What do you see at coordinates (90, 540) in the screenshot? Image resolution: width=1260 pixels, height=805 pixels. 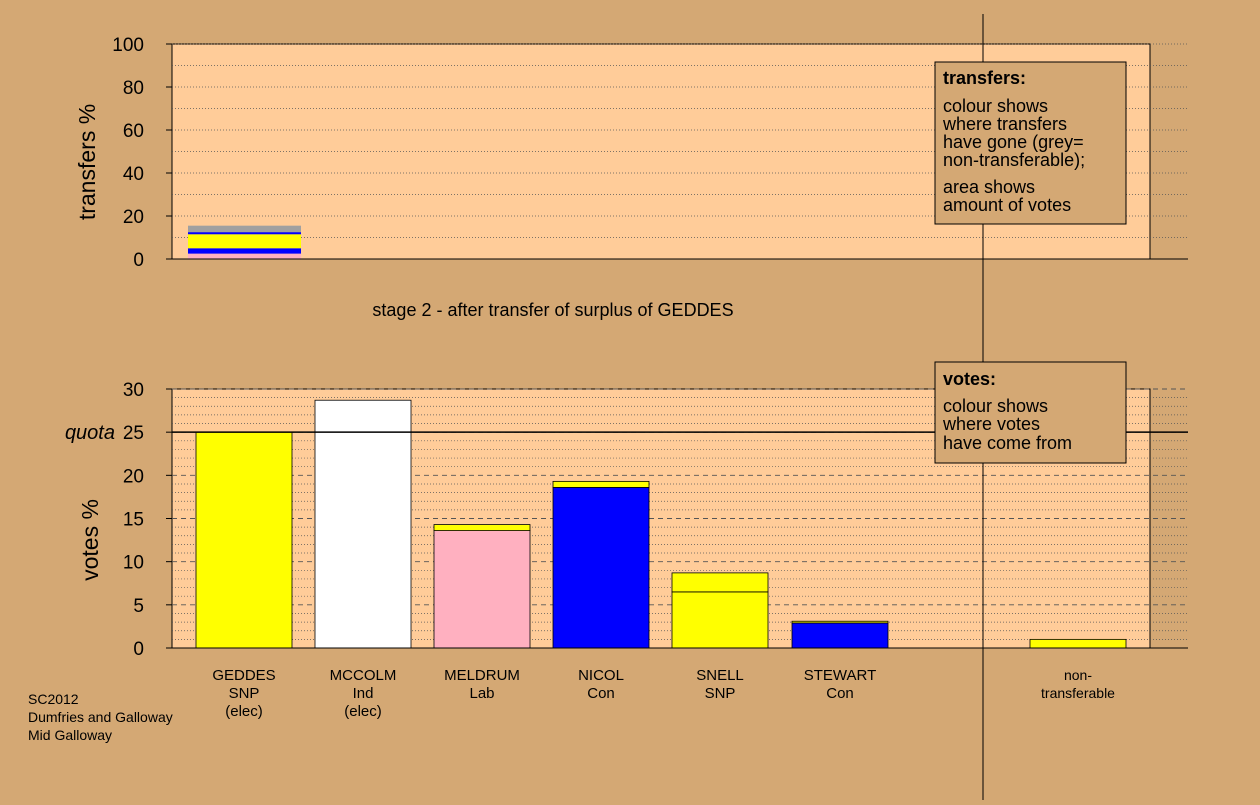 I see `votes-y-axis-label: votes %` at bounding box center [90, 540].